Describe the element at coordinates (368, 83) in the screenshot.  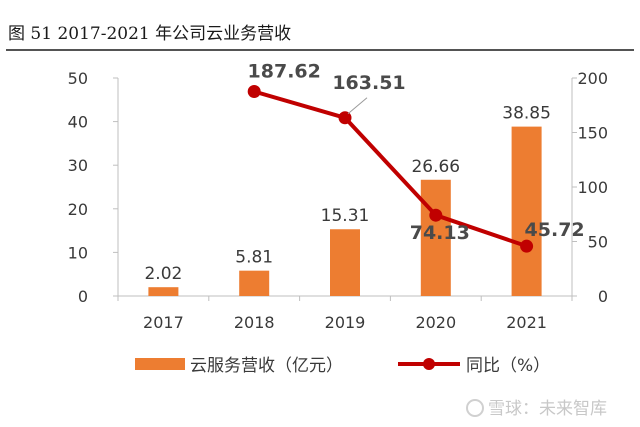
I see `line-data-label: 163.51` at that location.